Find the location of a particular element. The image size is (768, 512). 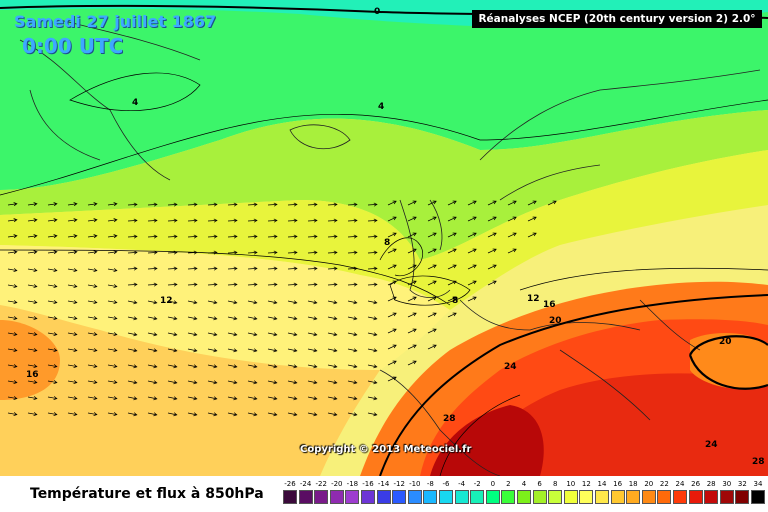

scale-tick-label: 30 is located at coordinates (727, 484).